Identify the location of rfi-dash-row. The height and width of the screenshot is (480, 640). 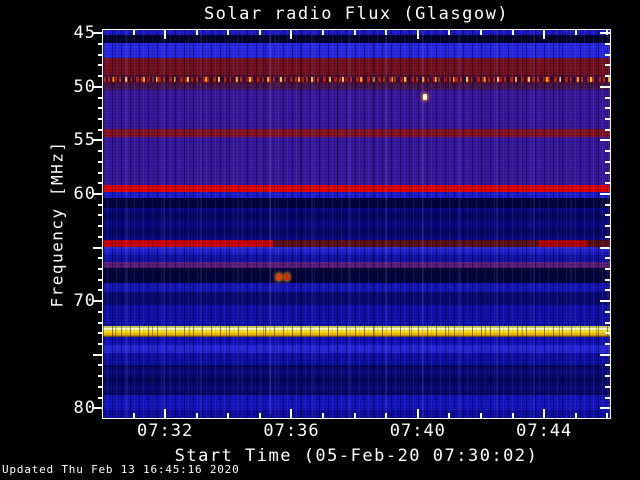
(356, 80).